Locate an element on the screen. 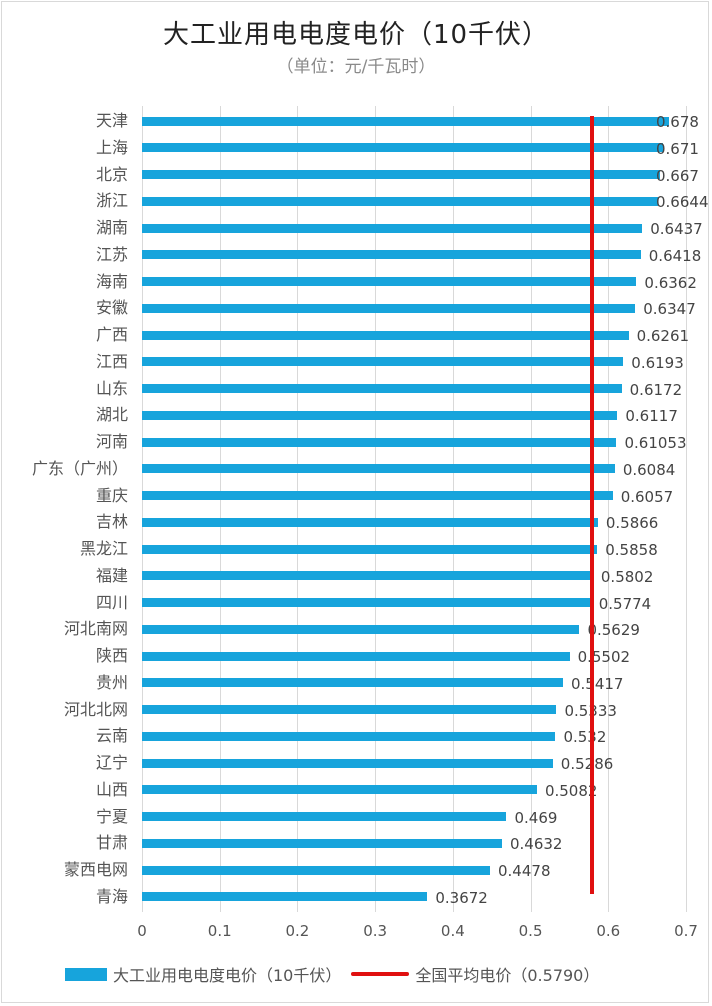 Image resolution: width=712 pixels, height=1006 pixels. category-label: 安徽 is located at coordinates (111, 308).